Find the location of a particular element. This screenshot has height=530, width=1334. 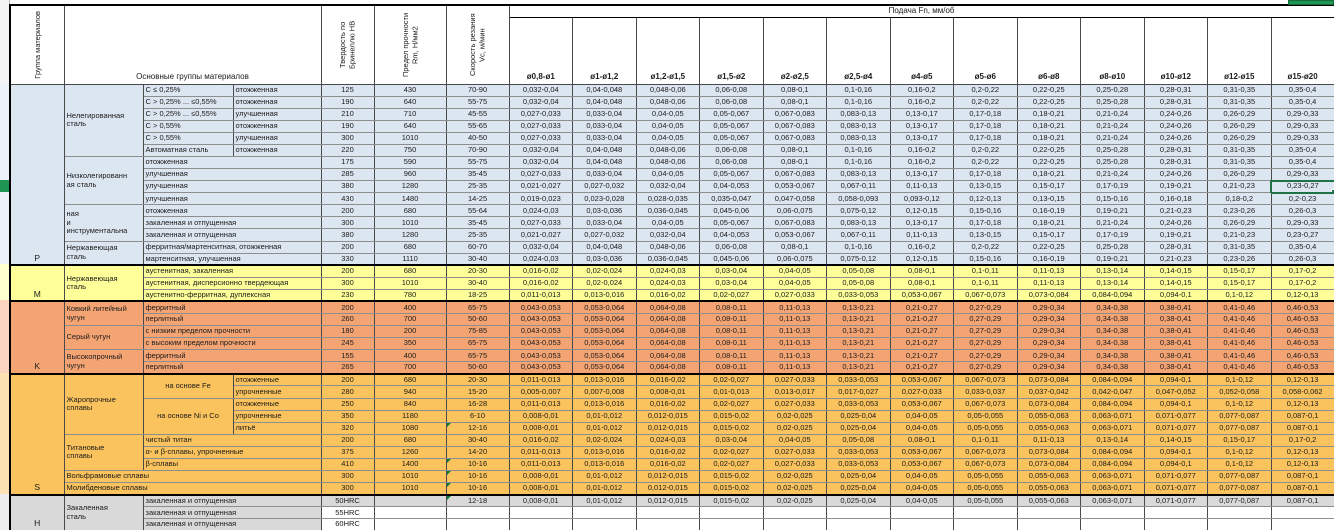

strength-cell: 680 is located at coordinates (410, 211).